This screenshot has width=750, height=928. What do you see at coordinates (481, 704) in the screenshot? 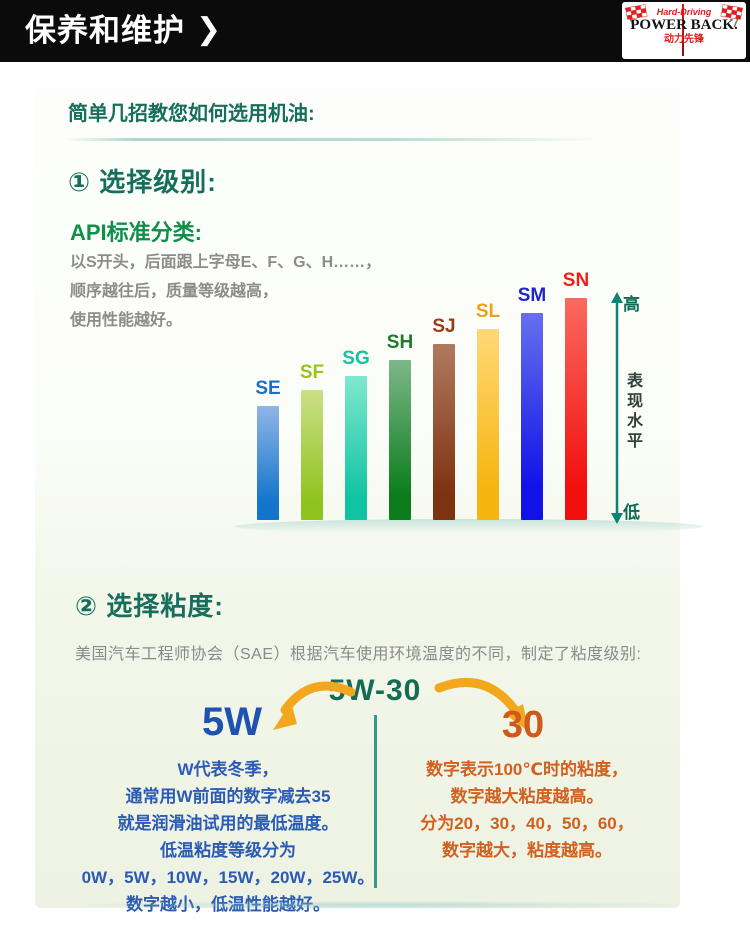
I see `curved-arrow-right-icon` at bounding box center [481, 704].